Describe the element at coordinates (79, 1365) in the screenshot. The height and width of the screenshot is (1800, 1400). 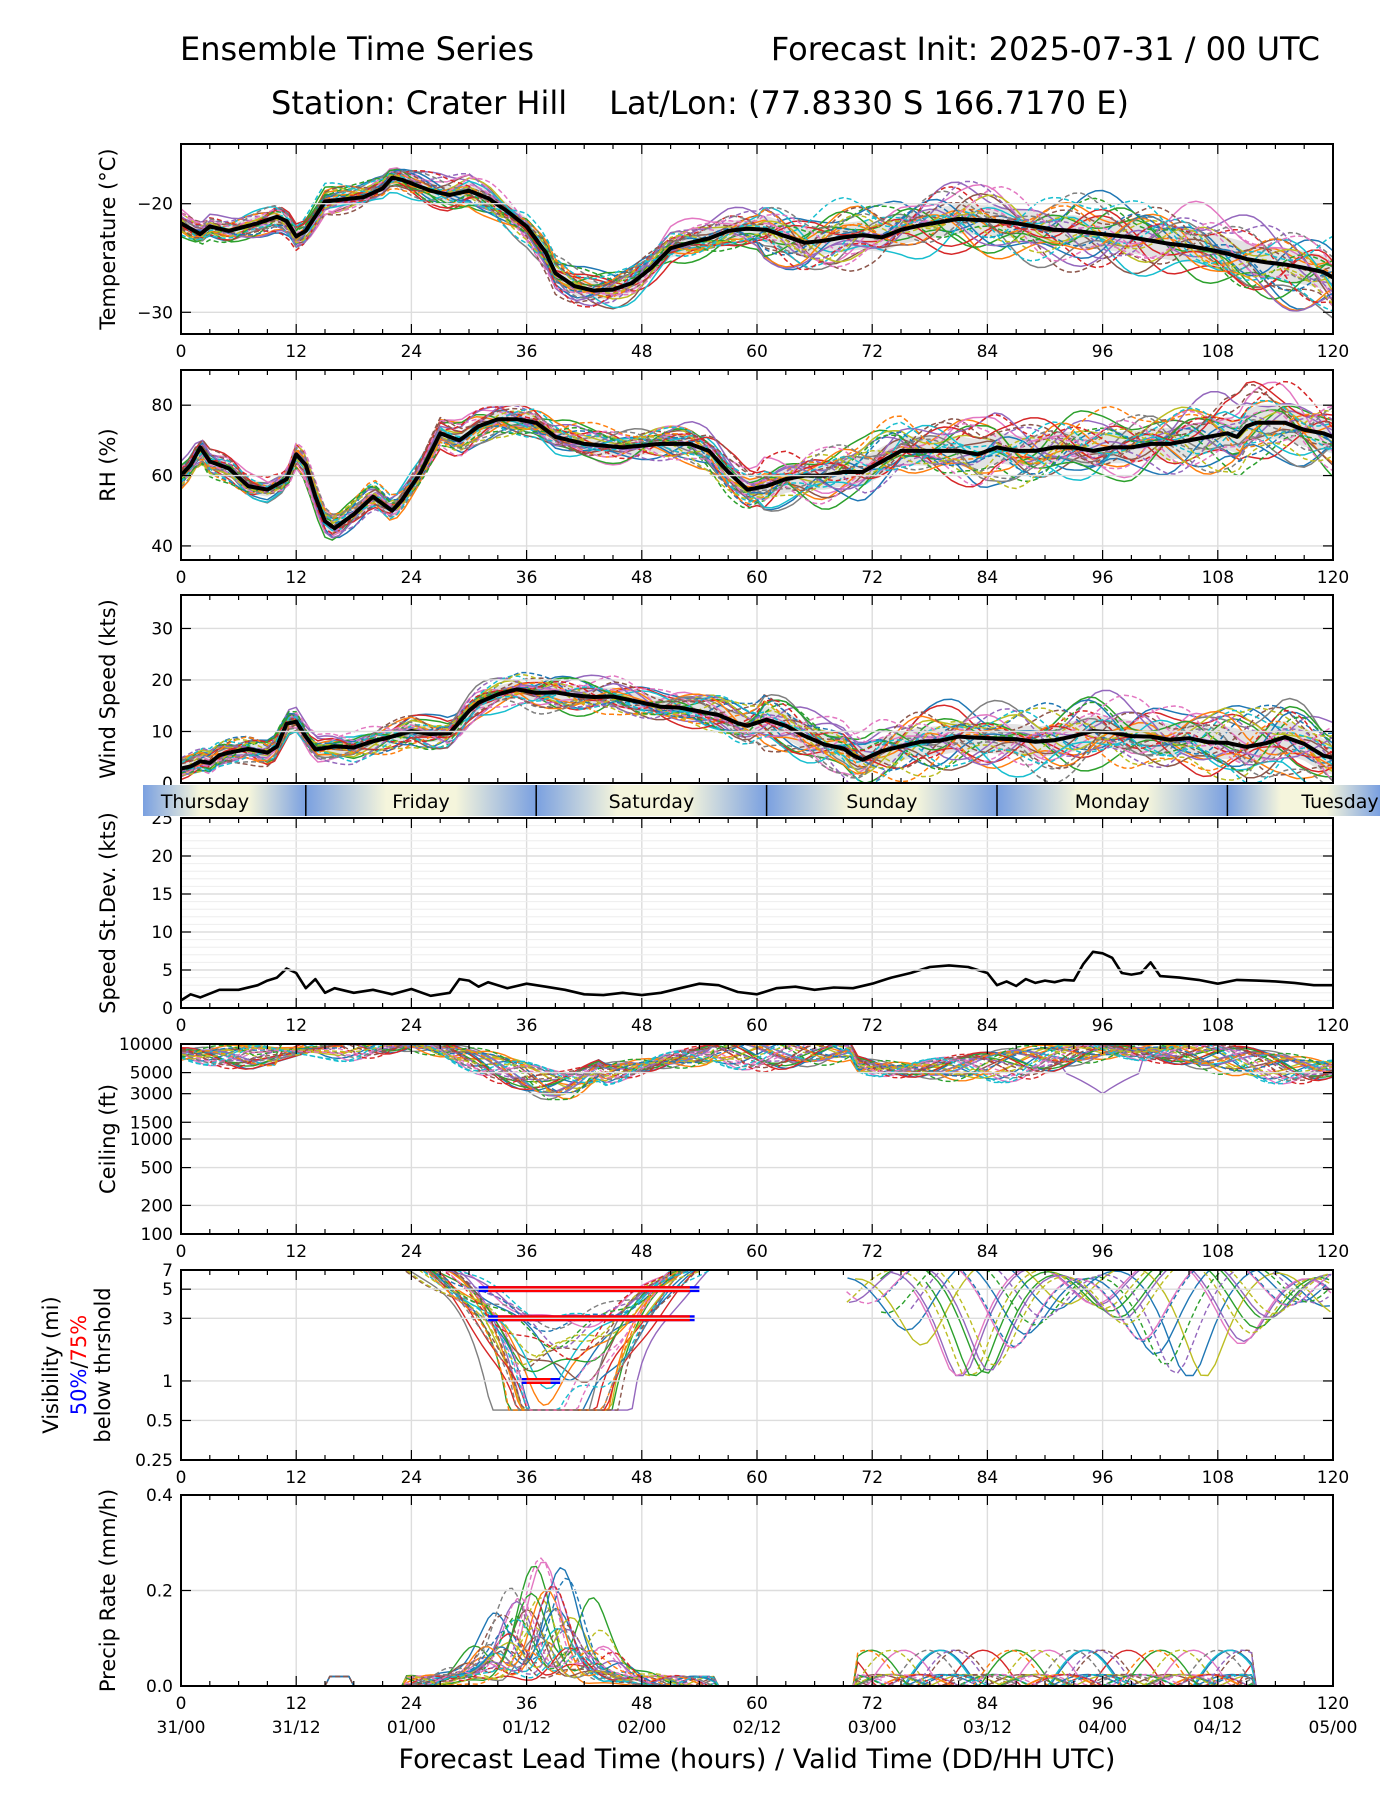
I see `threshold-legend-part: /` at that location.